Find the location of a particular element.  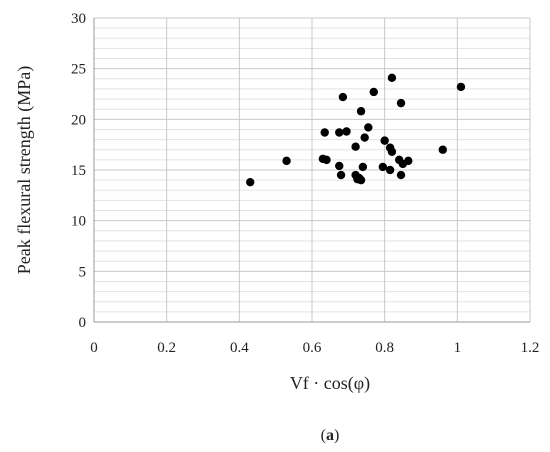

data-points is located at coordinates (356, 130).